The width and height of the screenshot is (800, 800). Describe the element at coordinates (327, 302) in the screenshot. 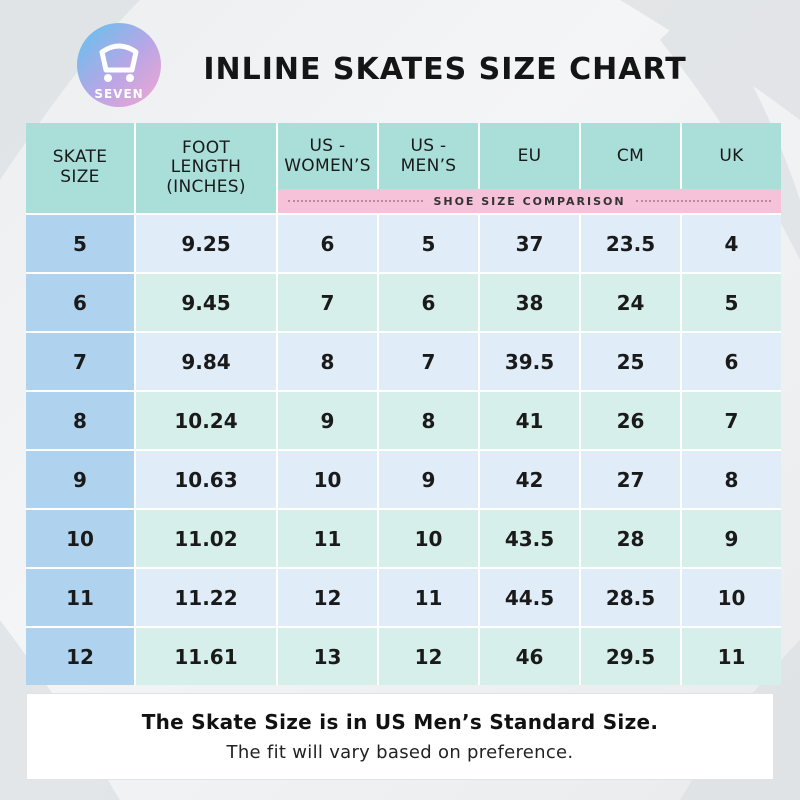

I see `cell-us-womens: 7` at that location.